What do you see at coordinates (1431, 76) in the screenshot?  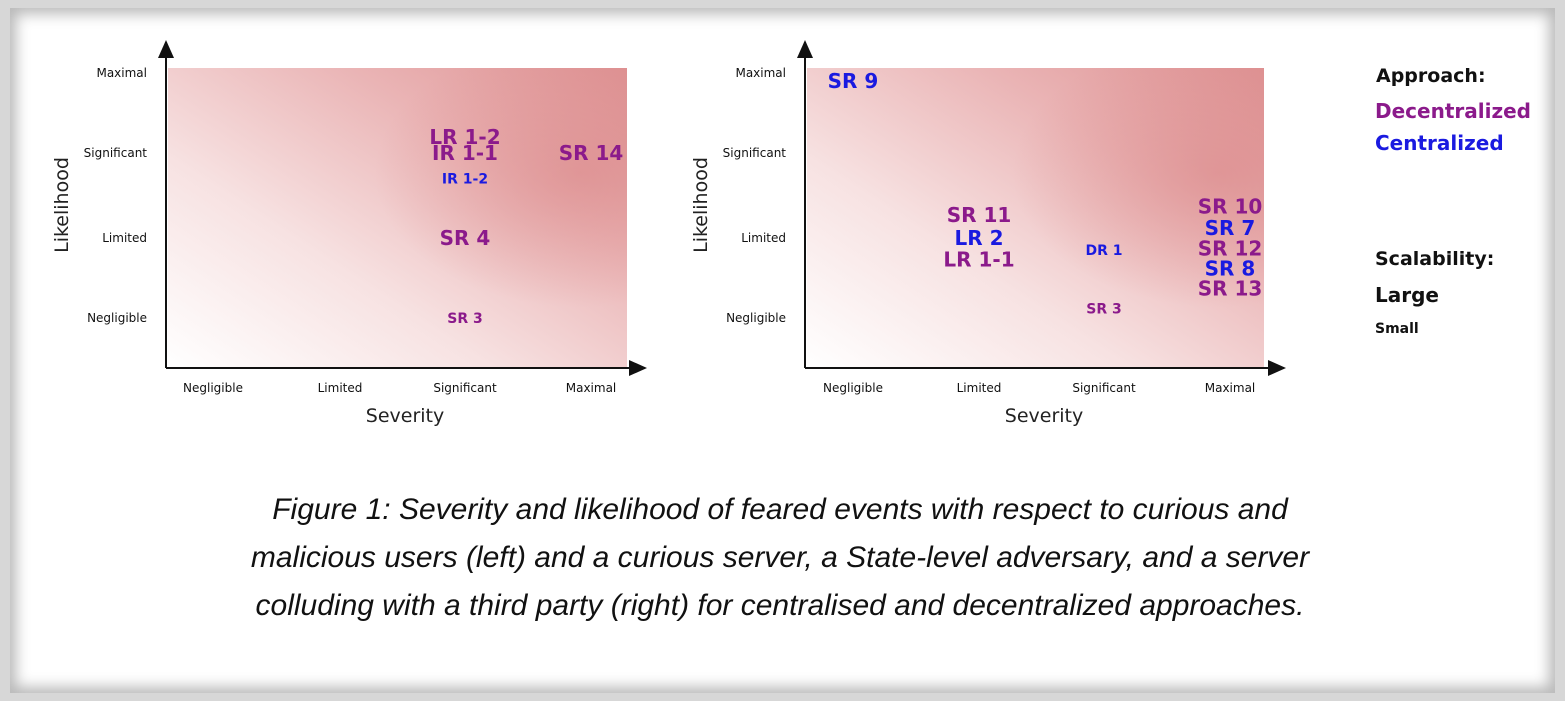 I see `legend-approach-title: Approach:` at bounding box center [1431, 76].